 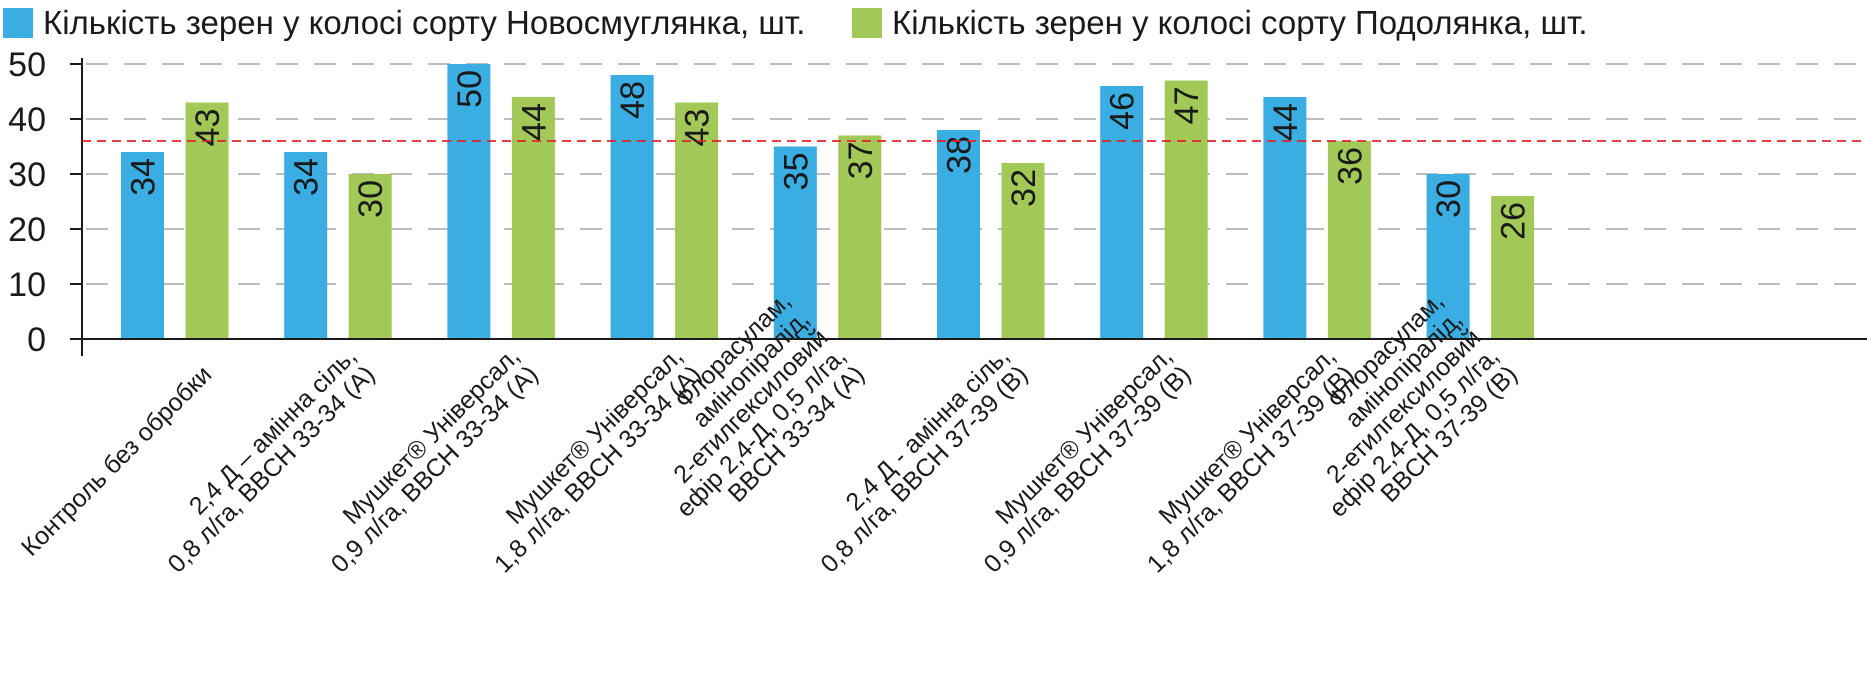 I want to click on bar-value-label: 48, so click(x=633, y=100).